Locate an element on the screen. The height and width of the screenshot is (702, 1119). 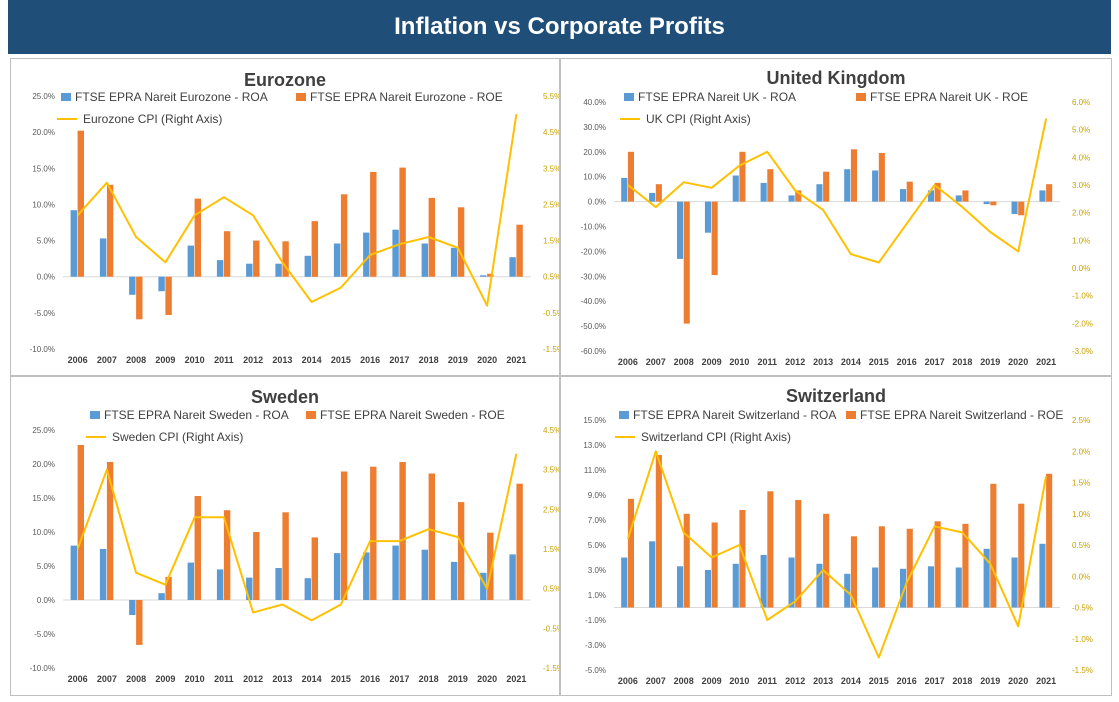
y2-tick-label: -0.5% is located at coordinates (551, 313).